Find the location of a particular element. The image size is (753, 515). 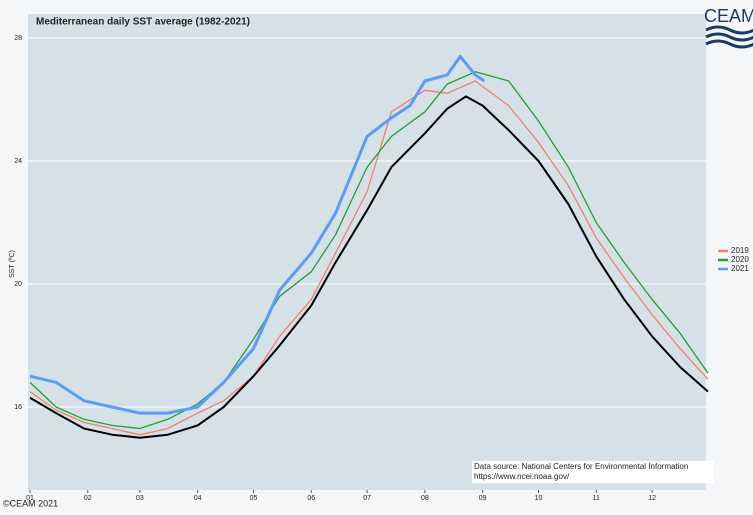

x-tick-label: 11 is located at coordinates (596, 498).